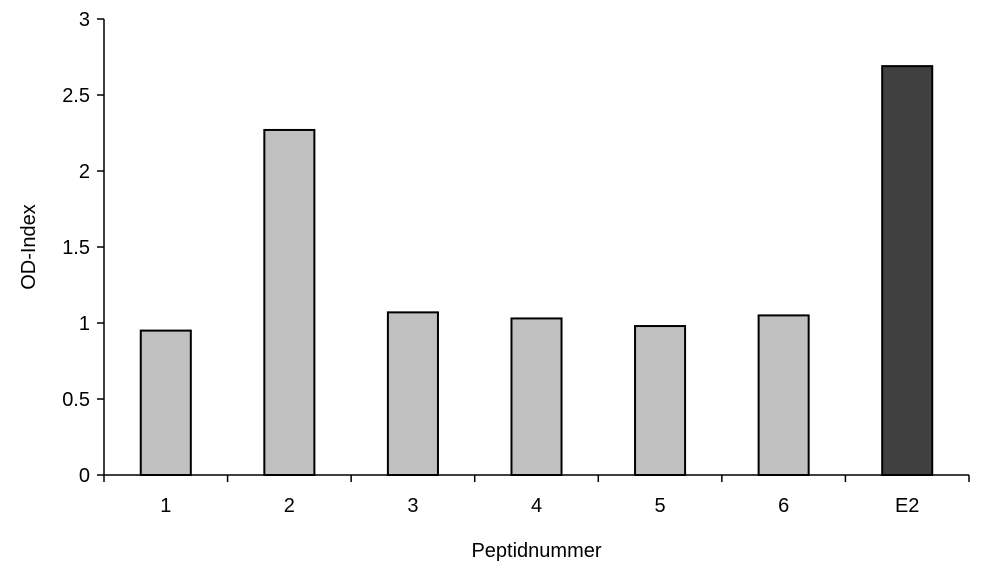 The height and width of the screenshot is (569, 986). I want to click on x-tick-label: 2, so click(289, 506).